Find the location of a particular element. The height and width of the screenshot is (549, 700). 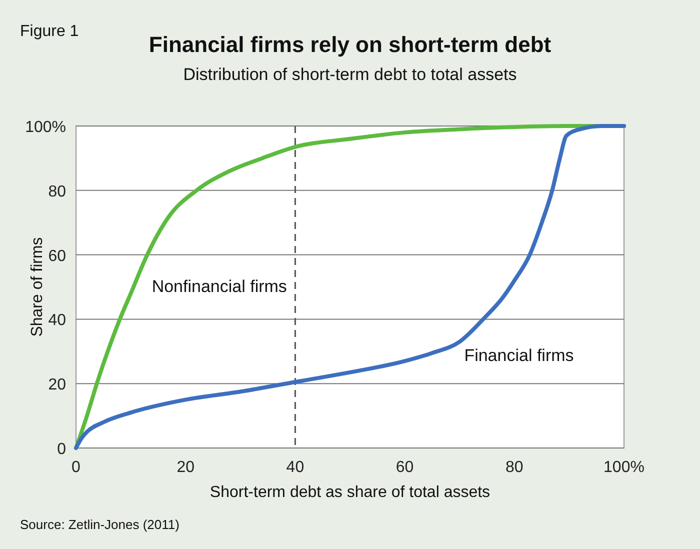

x-tick-label: 80 is located at coordinates (515, 467).